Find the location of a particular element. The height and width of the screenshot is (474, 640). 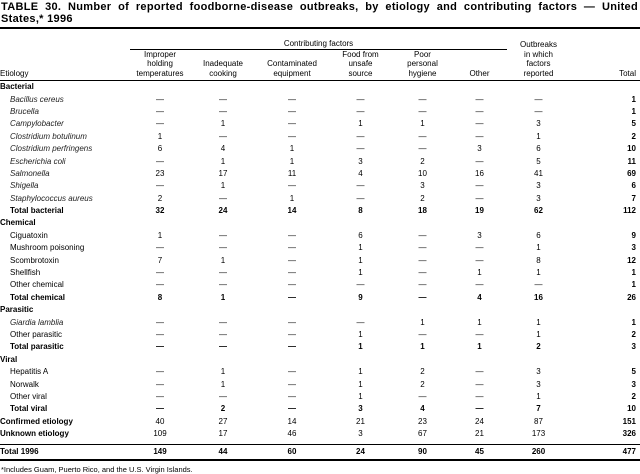

table-row: Ciguatoxin 1 — — 6 — 3 6 9 is located at coordinates (320, 236).